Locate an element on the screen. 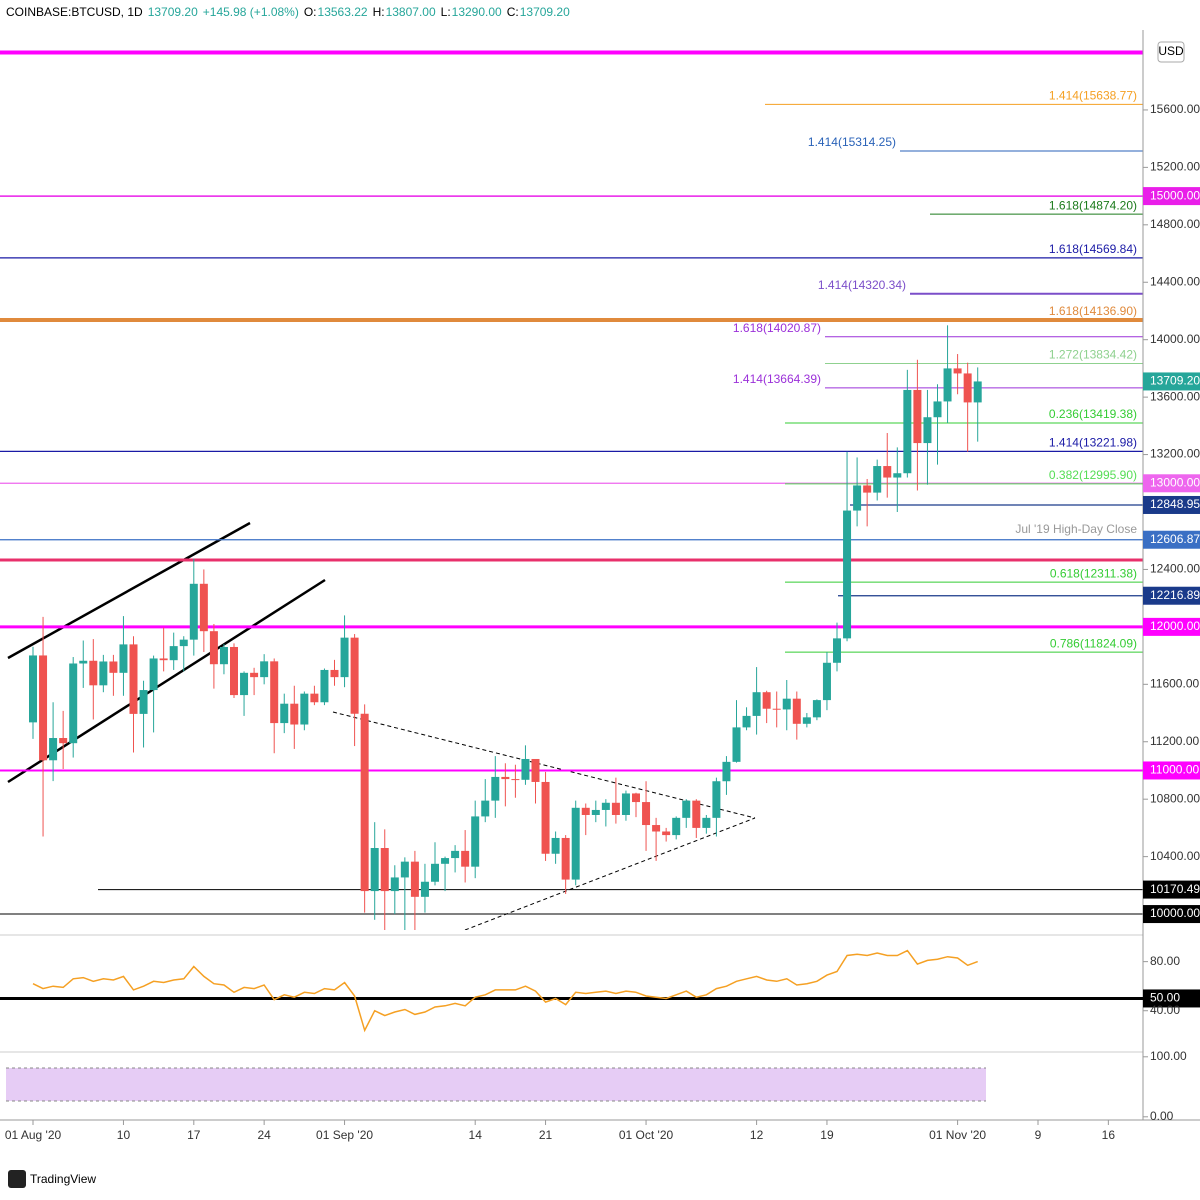 The image size is (1200, 1200). y-tick-label: 15200.00 is located at coordinates (1175, 167).